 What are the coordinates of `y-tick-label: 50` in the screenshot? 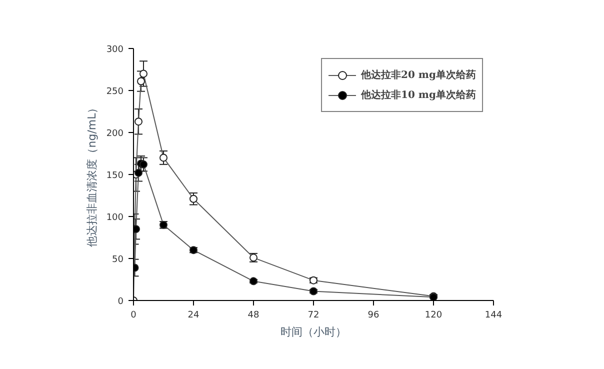 It's located at (118, 260).